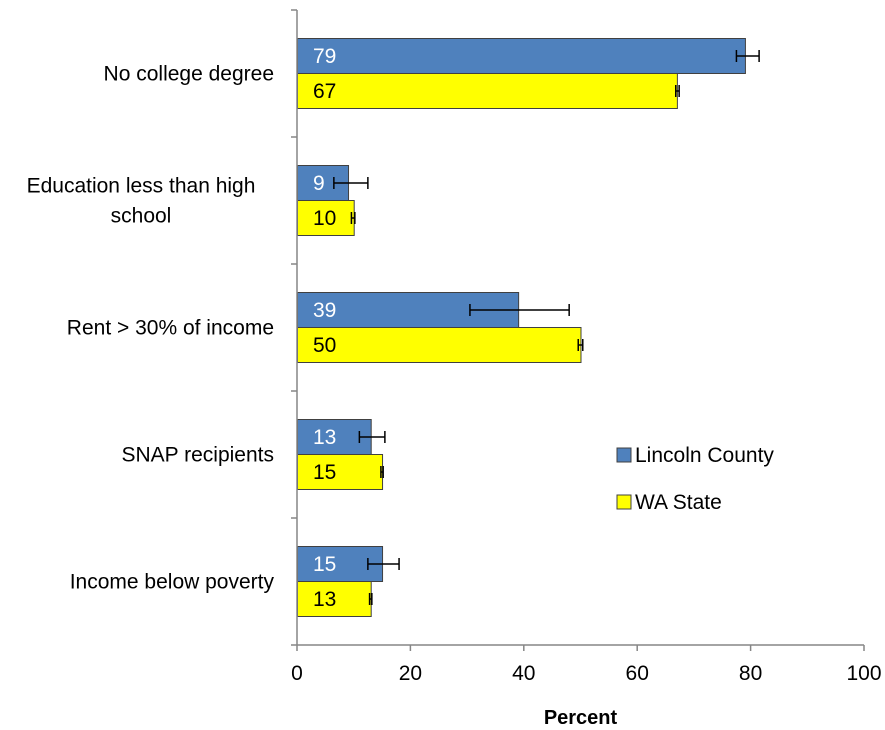  What do you see at coordinates (324, 91) in the screenshot?
I see `data-label: 67` at bounding box center [324, 91].